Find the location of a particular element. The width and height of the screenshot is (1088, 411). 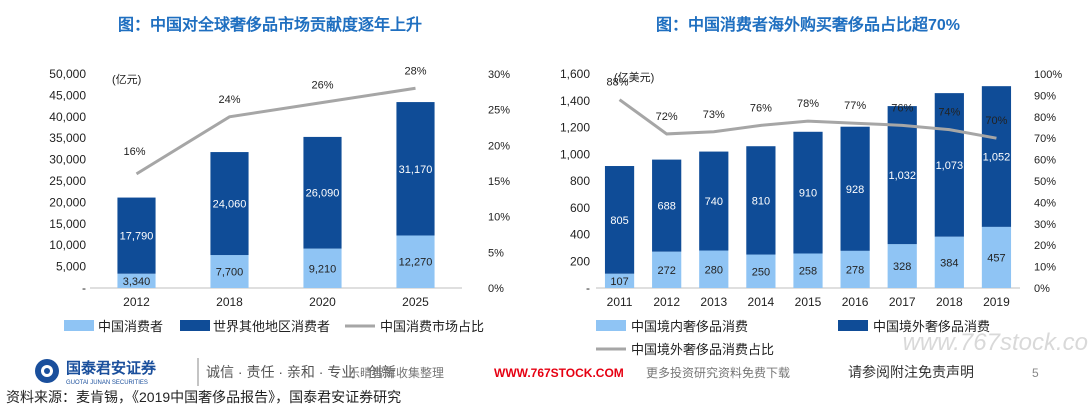

left-share-line: 16% 24% 26% 28% is located at coordinates (275, 120).